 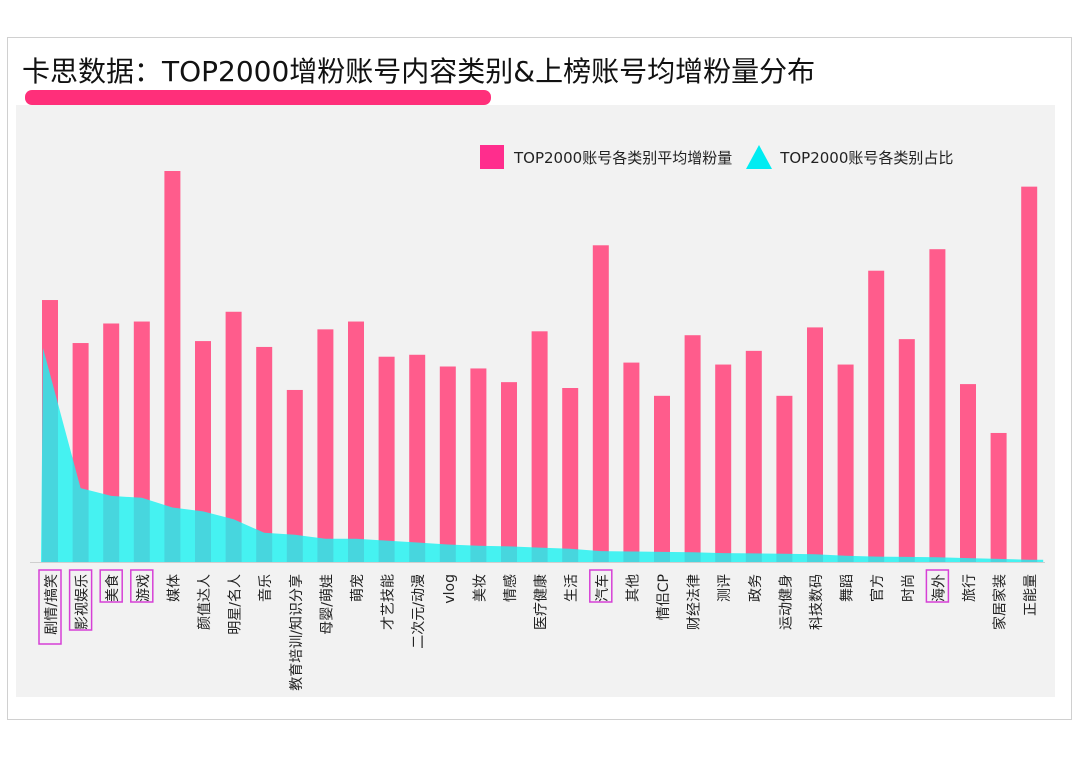 What do you see at coordinates (623, 157) in the screenshot?
I see `legend-label-bar: TOP2000账号各类别平均增粉量` at bounding box center [623, 157].